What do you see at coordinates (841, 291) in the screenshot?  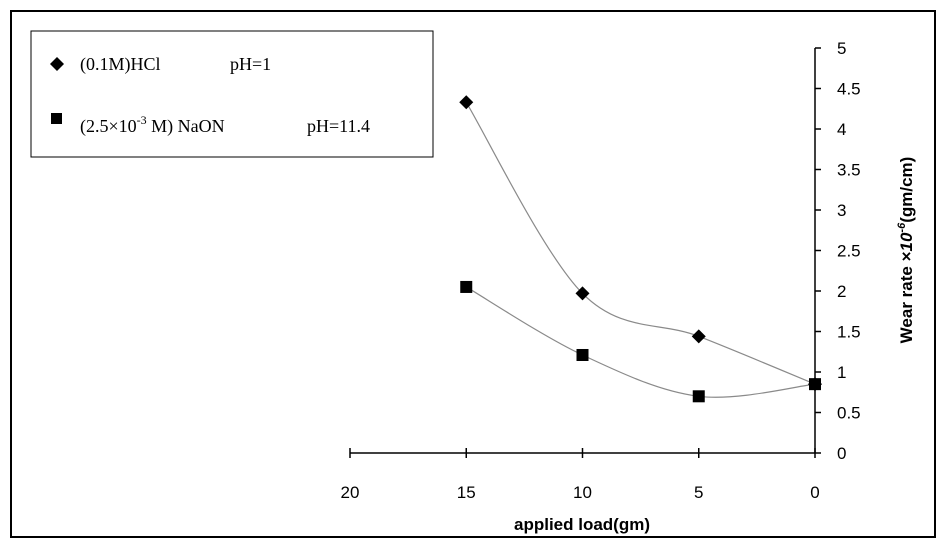 I see `y-tick-label: 2` at bounding box center [841, 291].